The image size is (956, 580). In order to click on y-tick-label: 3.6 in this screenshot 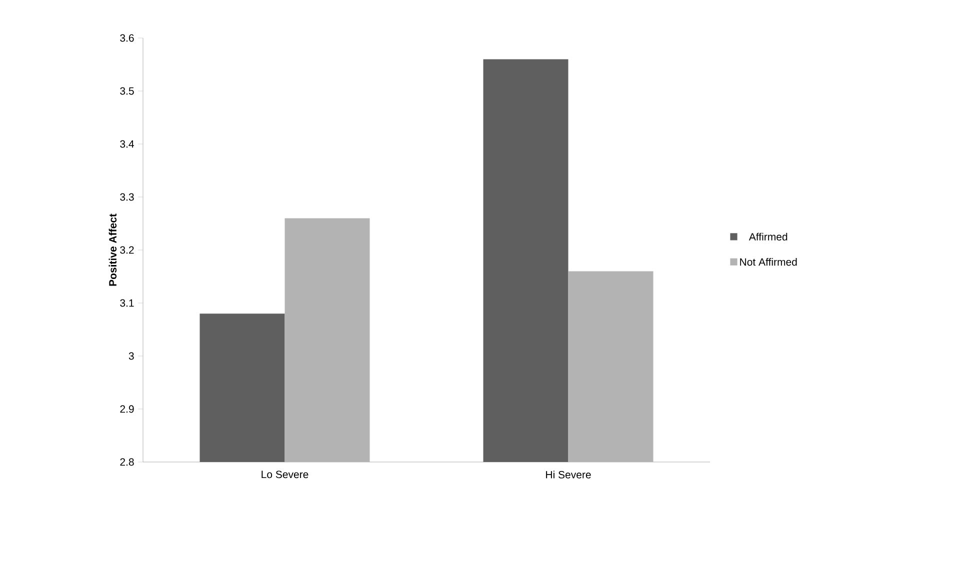, I will do `click(127, 38)`.